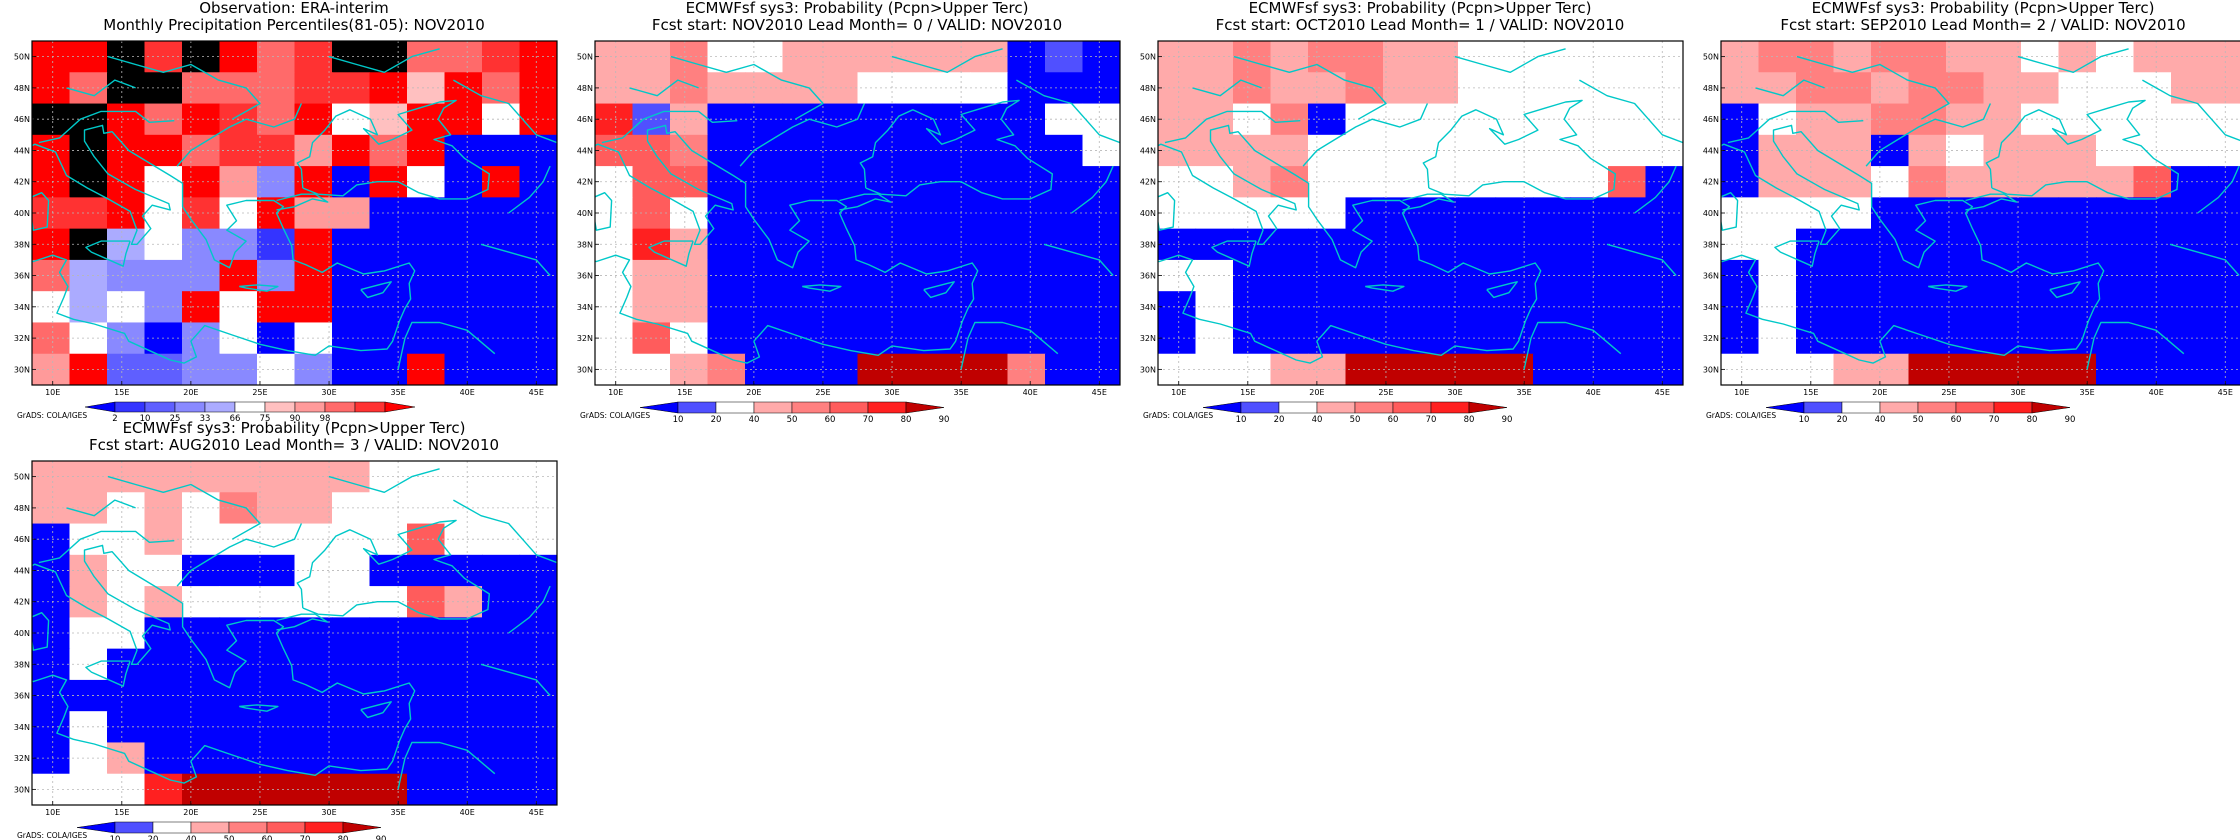 This screenshot has width=2240, height=840. Describe the element at coordinates (175, 419) in the screenshot. I see `colorbar-label: 25` at that location.